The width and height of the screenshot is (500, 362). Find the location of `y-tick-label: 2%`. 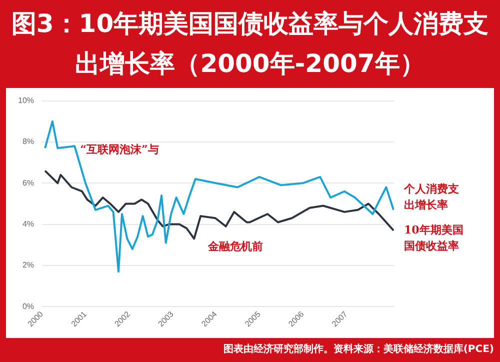

y-tick-label: 2% is located at coordinates (28, 265).